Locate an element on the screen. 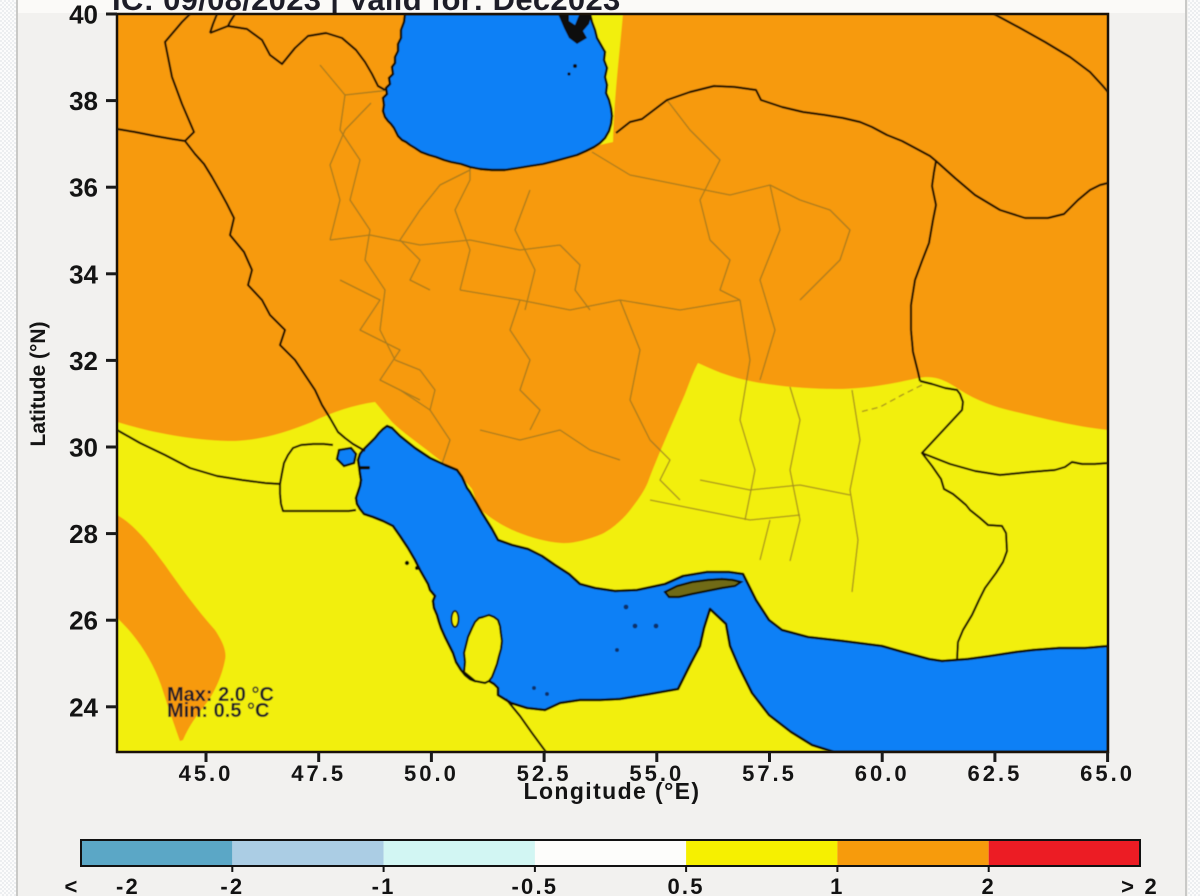  svg-text: 57.5 is located at coordinates (769, 773).